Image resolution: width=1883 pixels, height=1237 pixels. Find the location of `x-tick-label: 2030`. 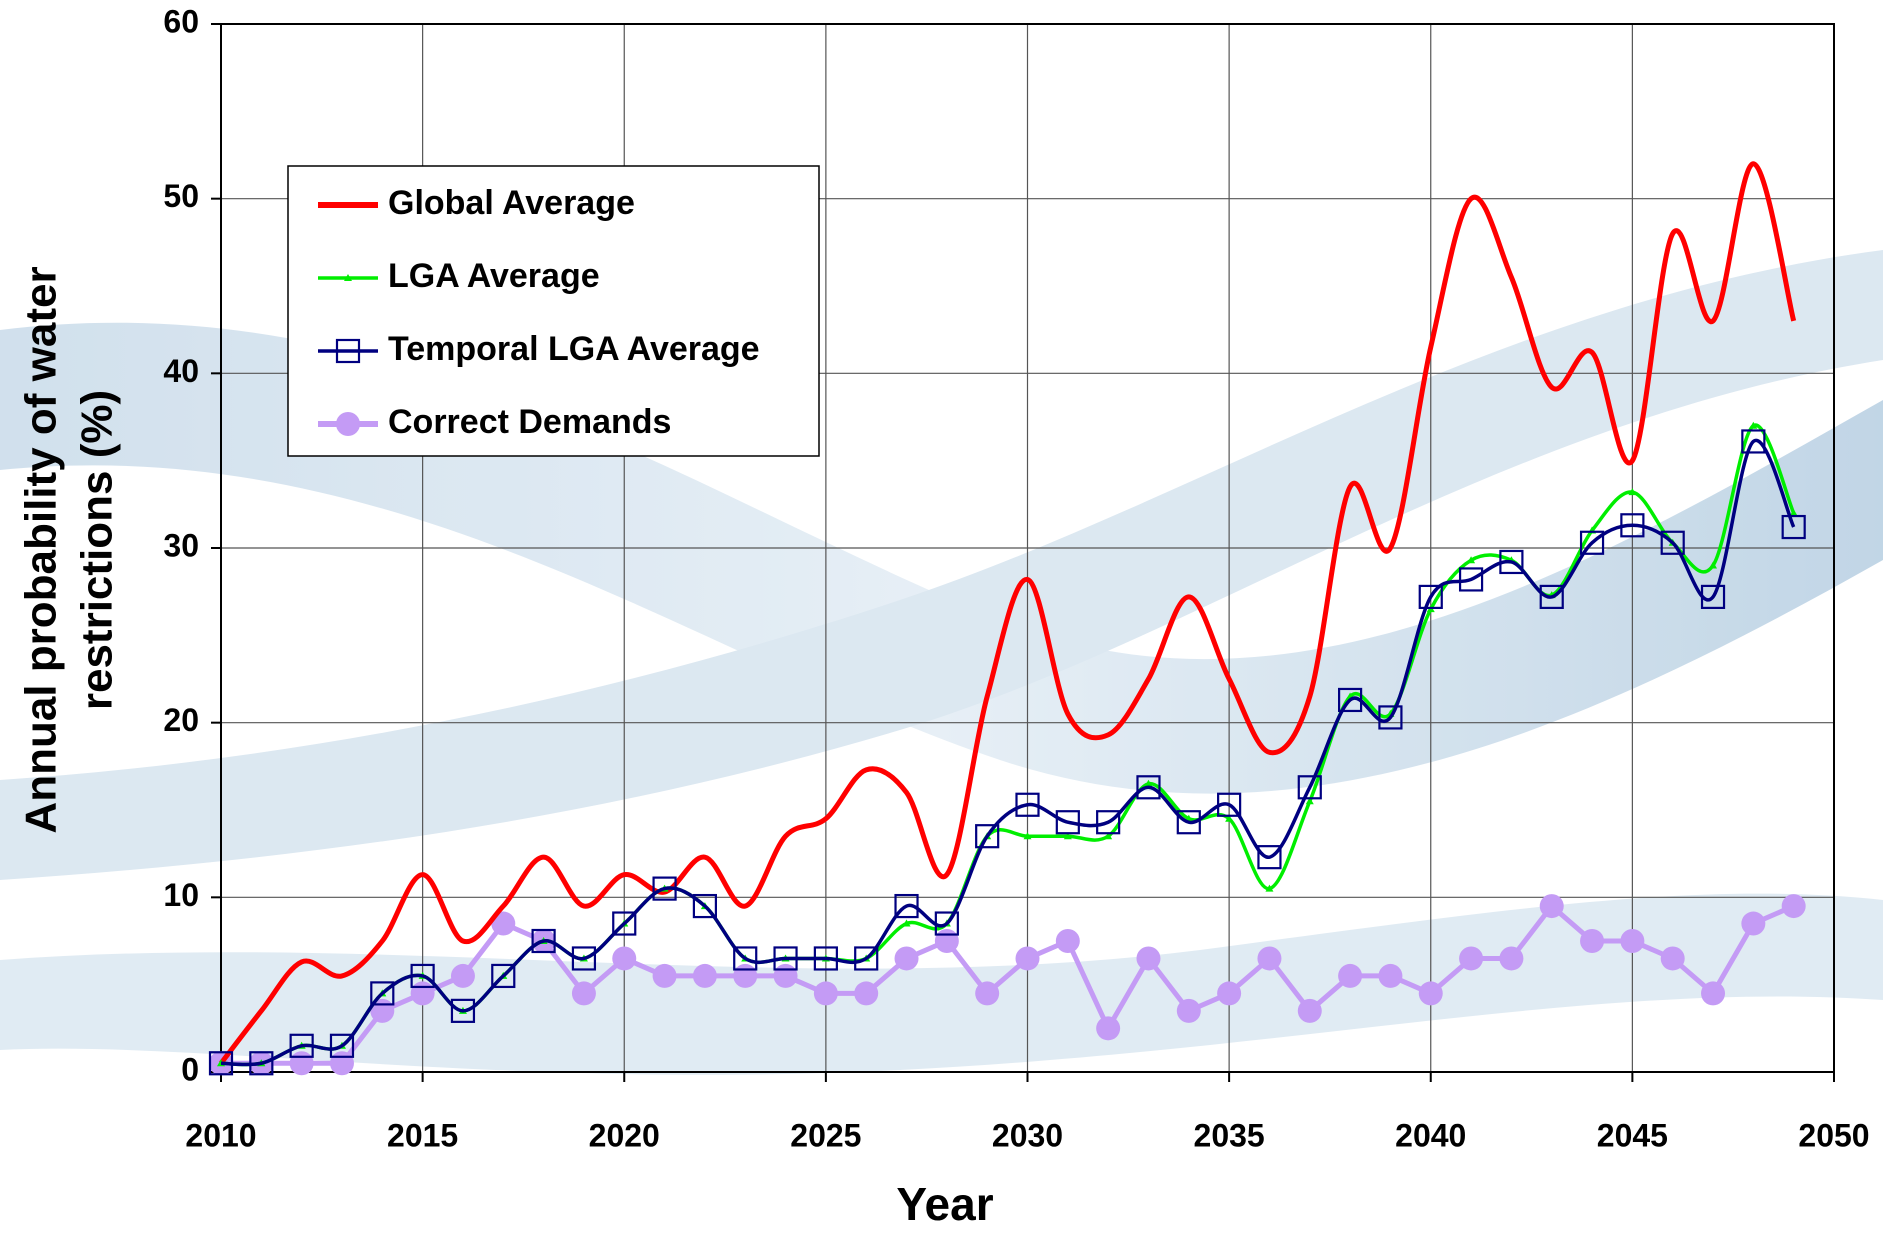

x-tick-label: 2030 is located at coordinates (1027, 1135).